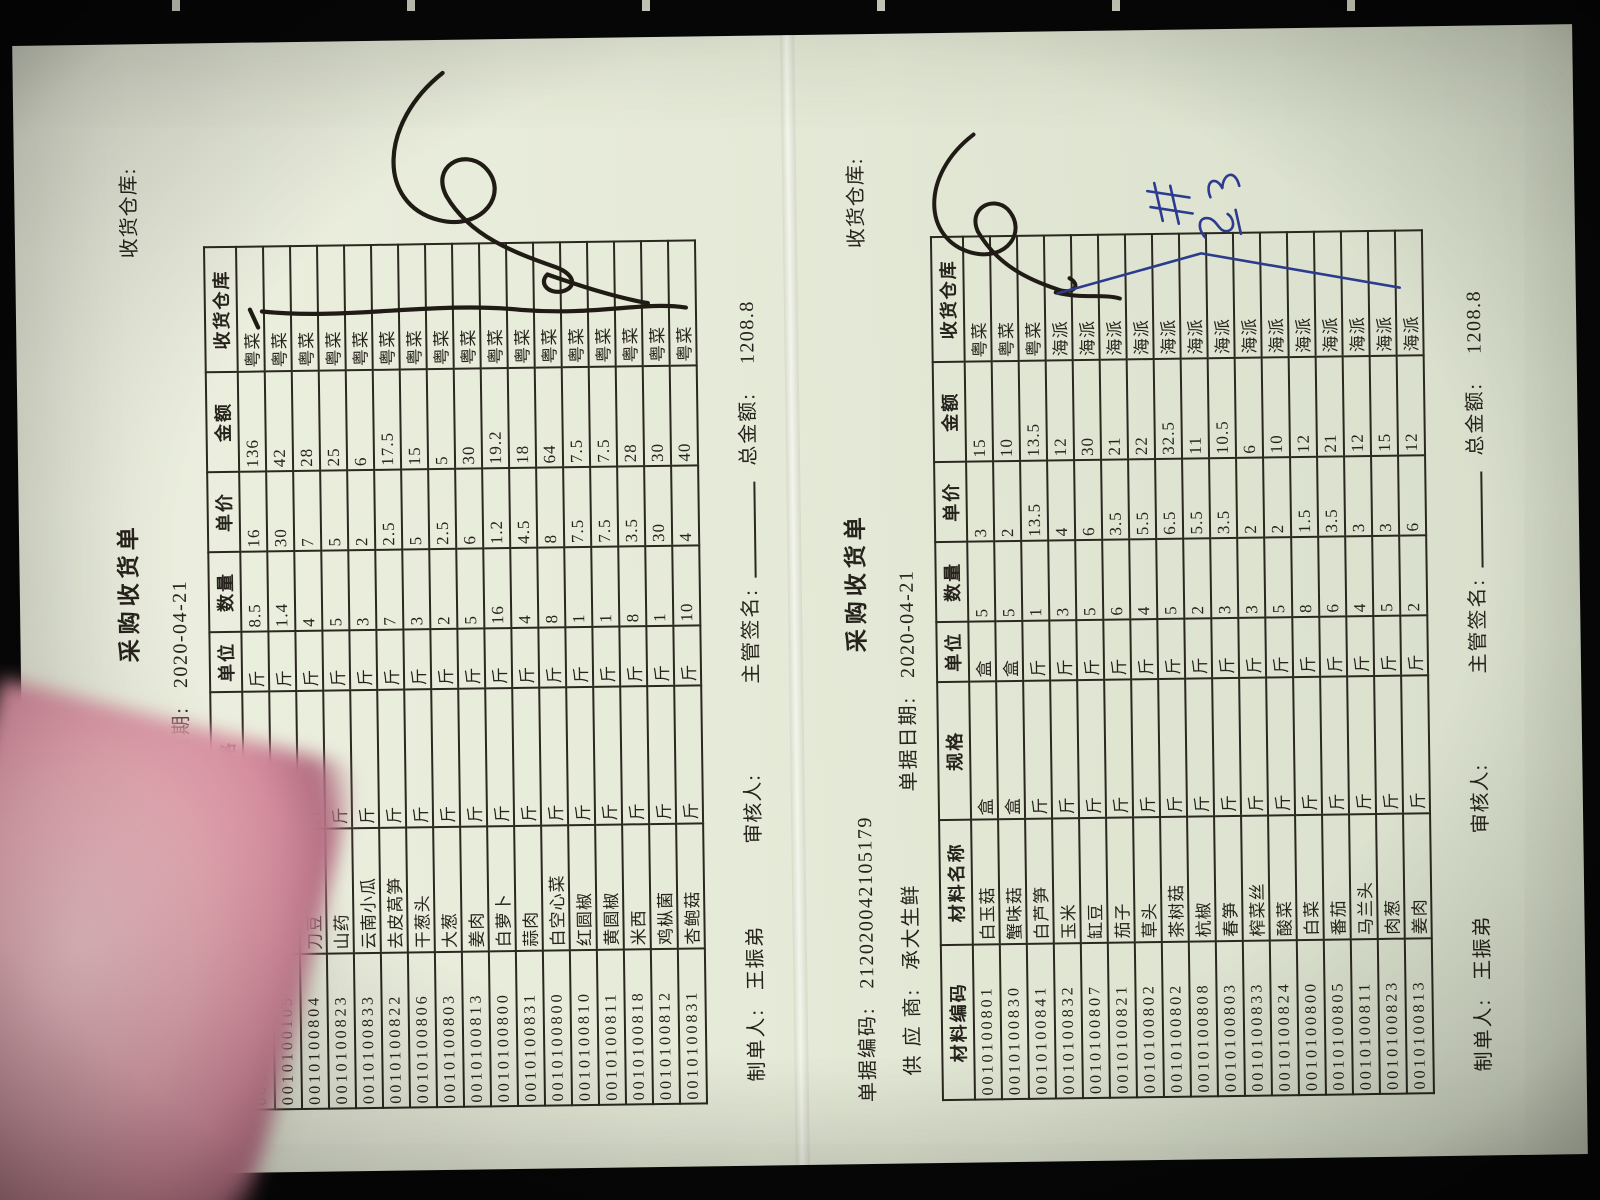 The image size is (1600, 1200). Describe the element at coordinates (523, 508) in the screenshot. I see `table-cell: 4.5` at that location.